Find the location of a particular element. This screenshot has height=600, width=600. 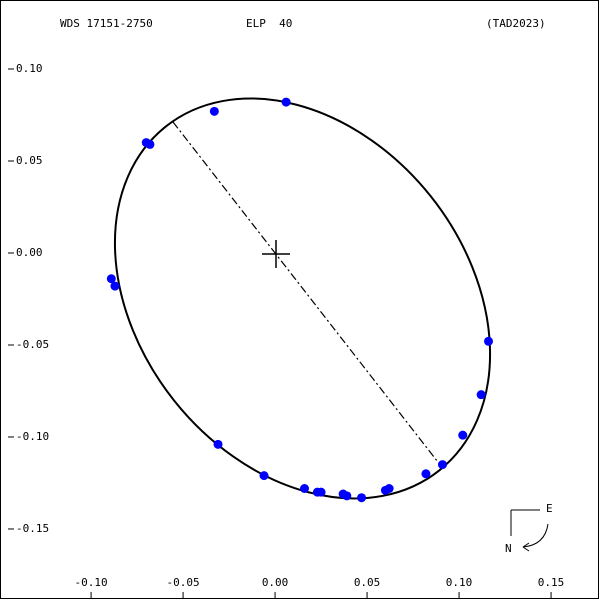

x-tick-label: 0.00 is located at coordinates (275, 582).